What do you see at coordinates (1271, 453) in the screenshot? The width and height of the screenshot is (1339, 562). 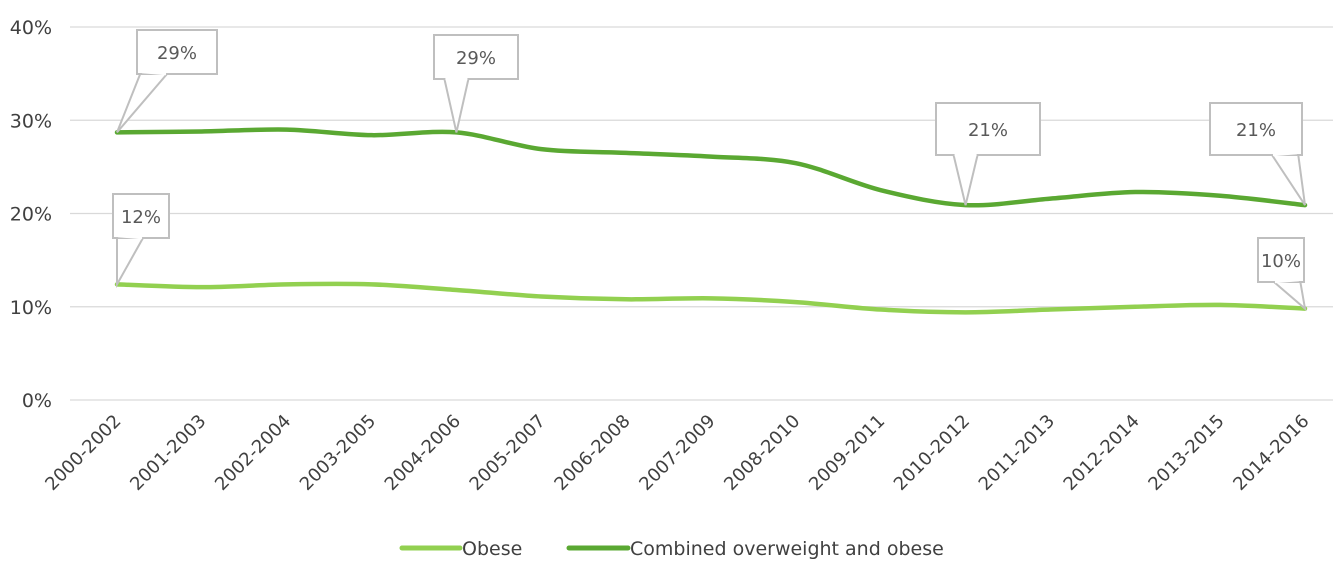 I see `x-tick-label: 2014-2016` at bounding box center [1271, 453].